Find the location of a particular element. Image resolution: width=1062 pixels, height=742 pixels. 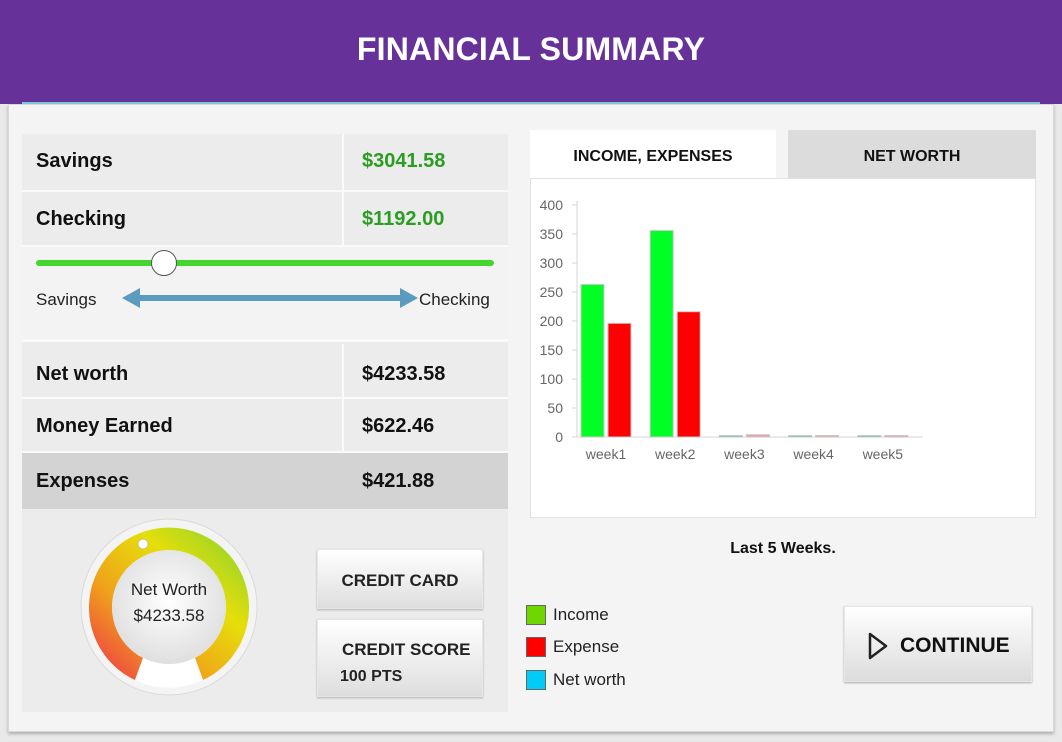

bar-income-week3 is located at coordinates (730, 436).